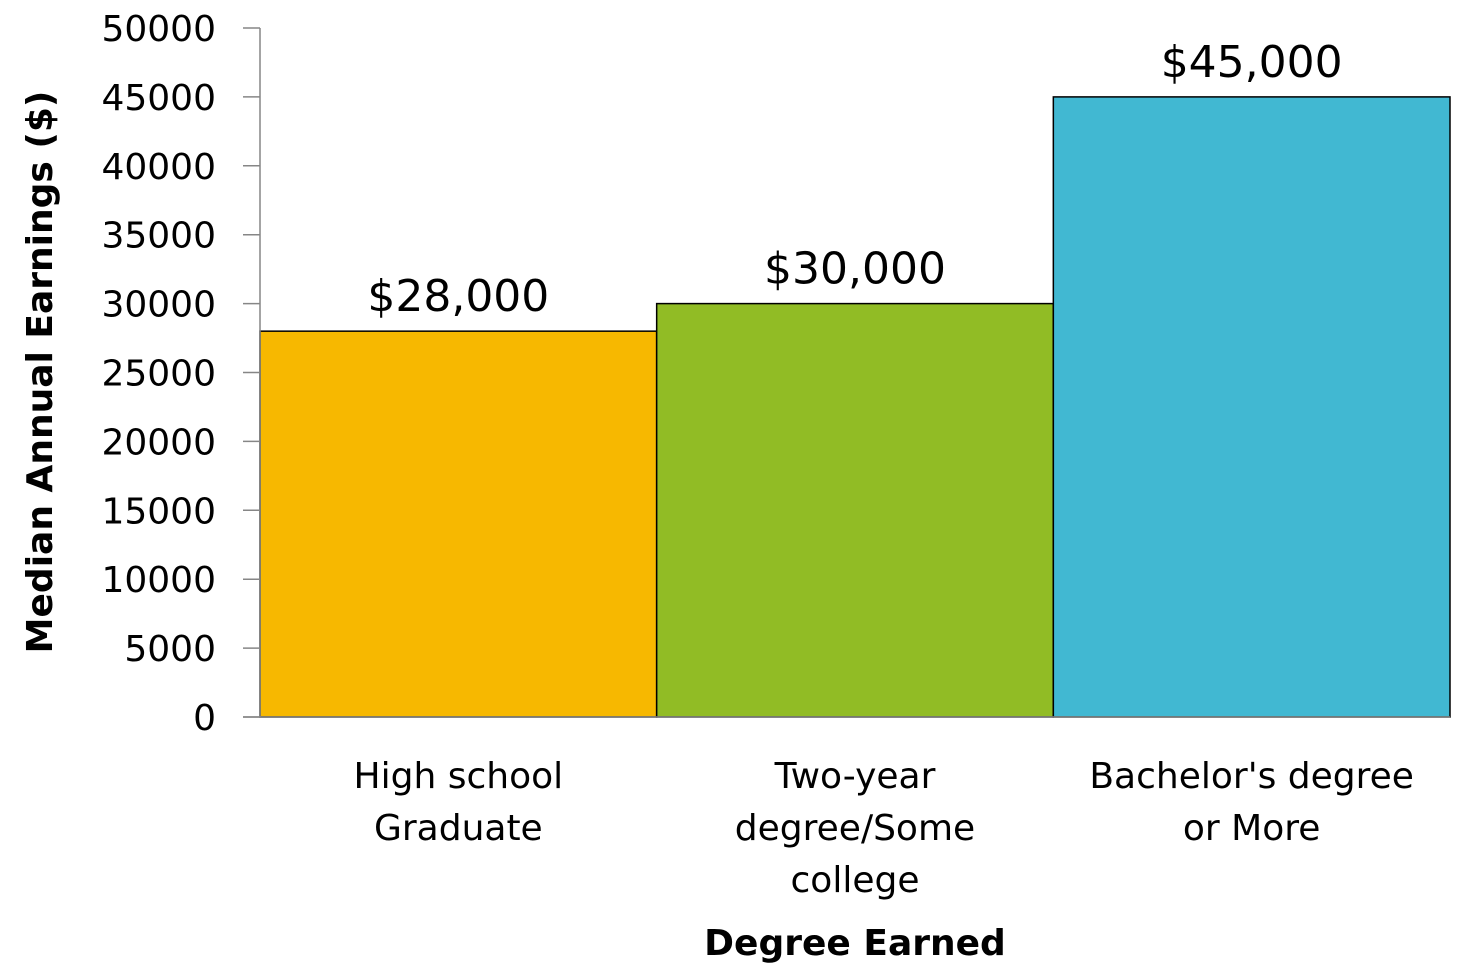 The image size is (1463, 968). Describe the element at coordinates (459, 802) in the screenshot. I see `category-label-0: High school Graduate` at that location.